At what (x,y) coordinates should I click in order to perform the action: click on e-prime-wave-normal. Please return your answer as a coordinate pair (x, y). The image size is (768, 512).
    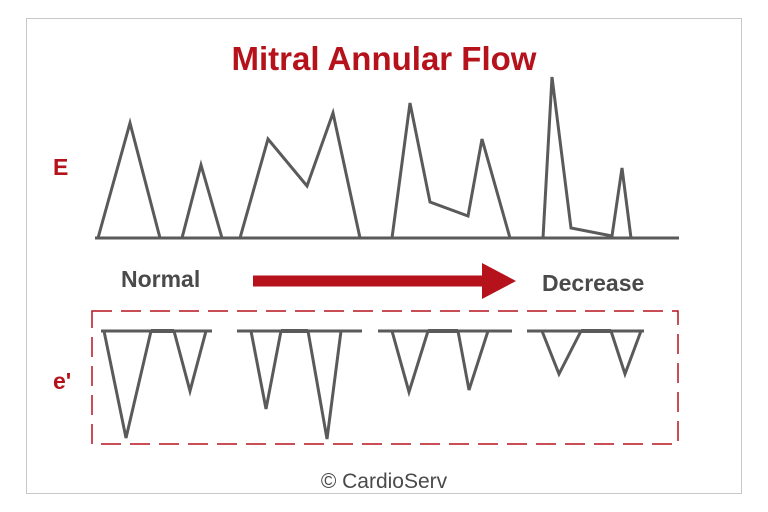
    Looking at the image, I should click on (155, 384).